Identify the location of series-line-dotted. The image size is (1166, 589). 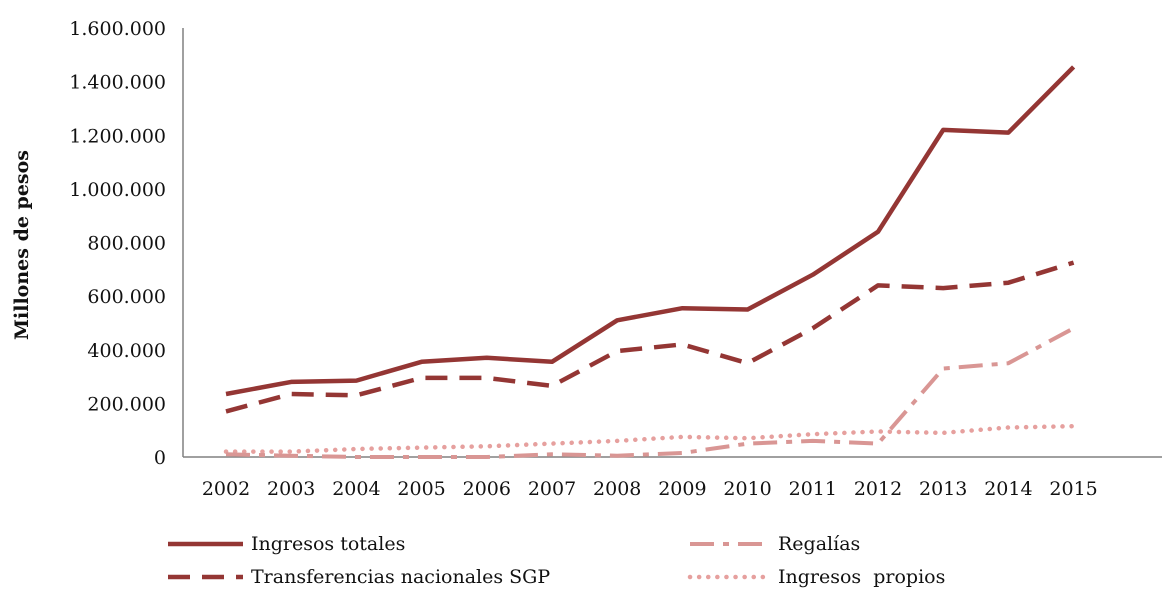
(649, 438).